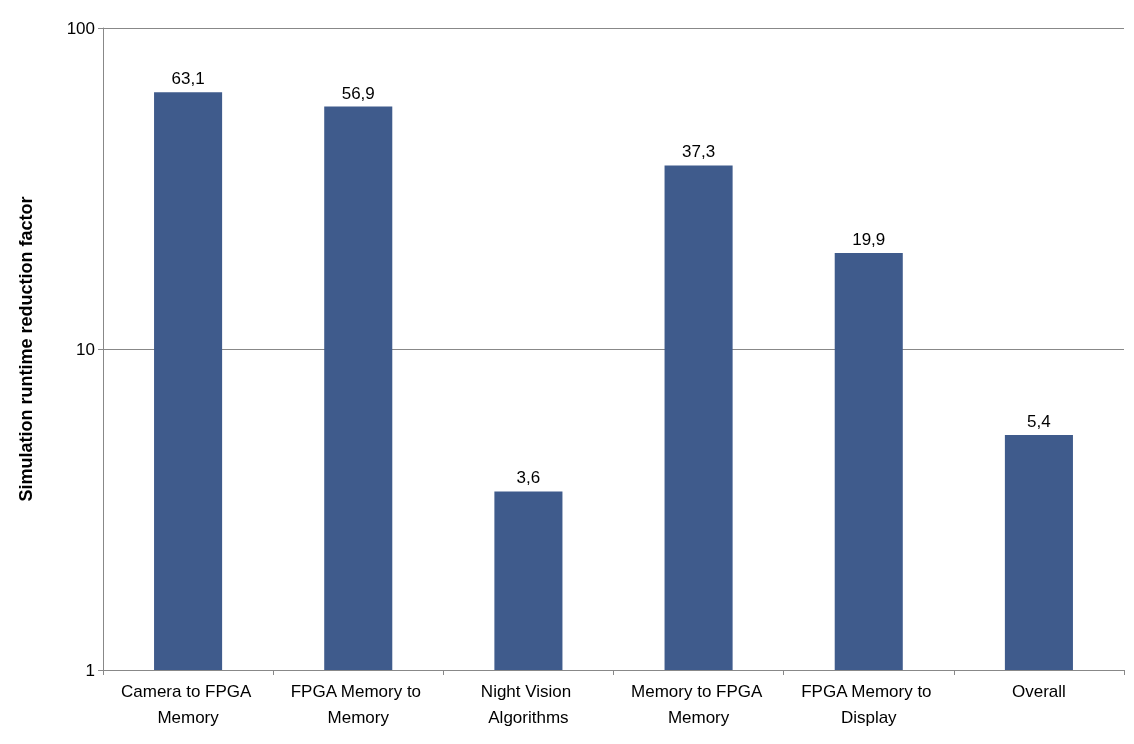 The image size is (1134, 744). What do you see at coordinates (528, 478) in the screenshot?
I see `data-label: 3,6` at bounding box center [528, 478].